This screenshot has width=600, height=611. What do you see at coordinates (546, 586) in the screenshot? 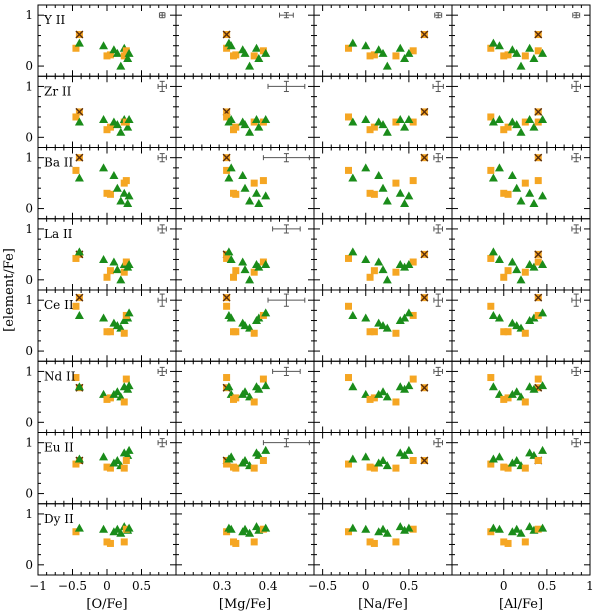
I see `x-tick-label-alfe: 0.5` at bounding box center [546, 586].